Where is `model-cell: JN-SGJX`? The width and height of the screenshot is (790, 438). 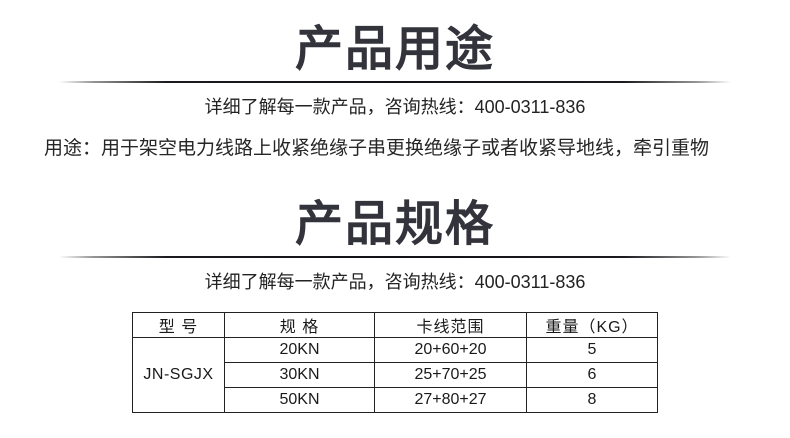
model-cell: JN-SGJX is located at coordinates (178, 375).